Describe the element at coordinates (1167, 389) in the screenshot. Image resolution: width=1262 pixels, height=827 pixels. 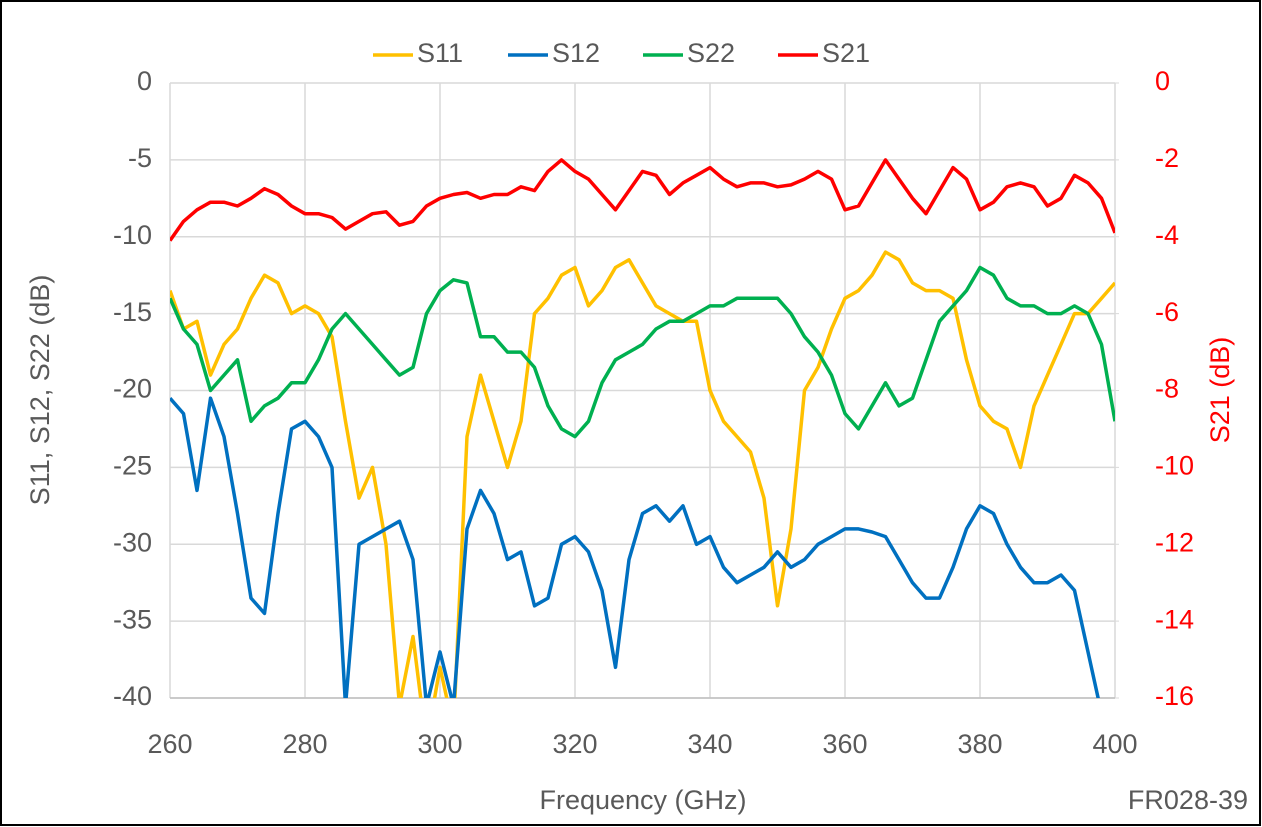
I see `y2-tick-label: -8` at that location.